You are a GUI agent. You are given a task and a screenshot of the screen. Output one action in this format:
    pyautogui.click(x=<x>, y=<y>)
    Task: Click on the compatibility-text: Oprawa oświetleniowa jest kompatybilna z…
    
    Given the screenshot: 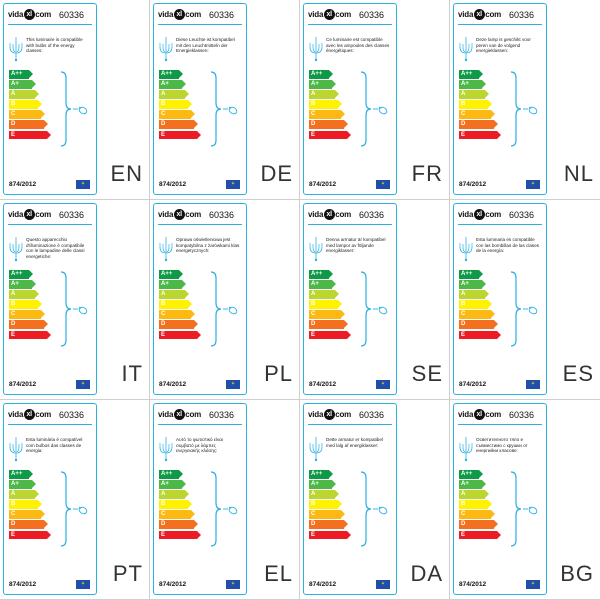 What is the action you would take?
    pyautogui.click(x=208, y=245)
    